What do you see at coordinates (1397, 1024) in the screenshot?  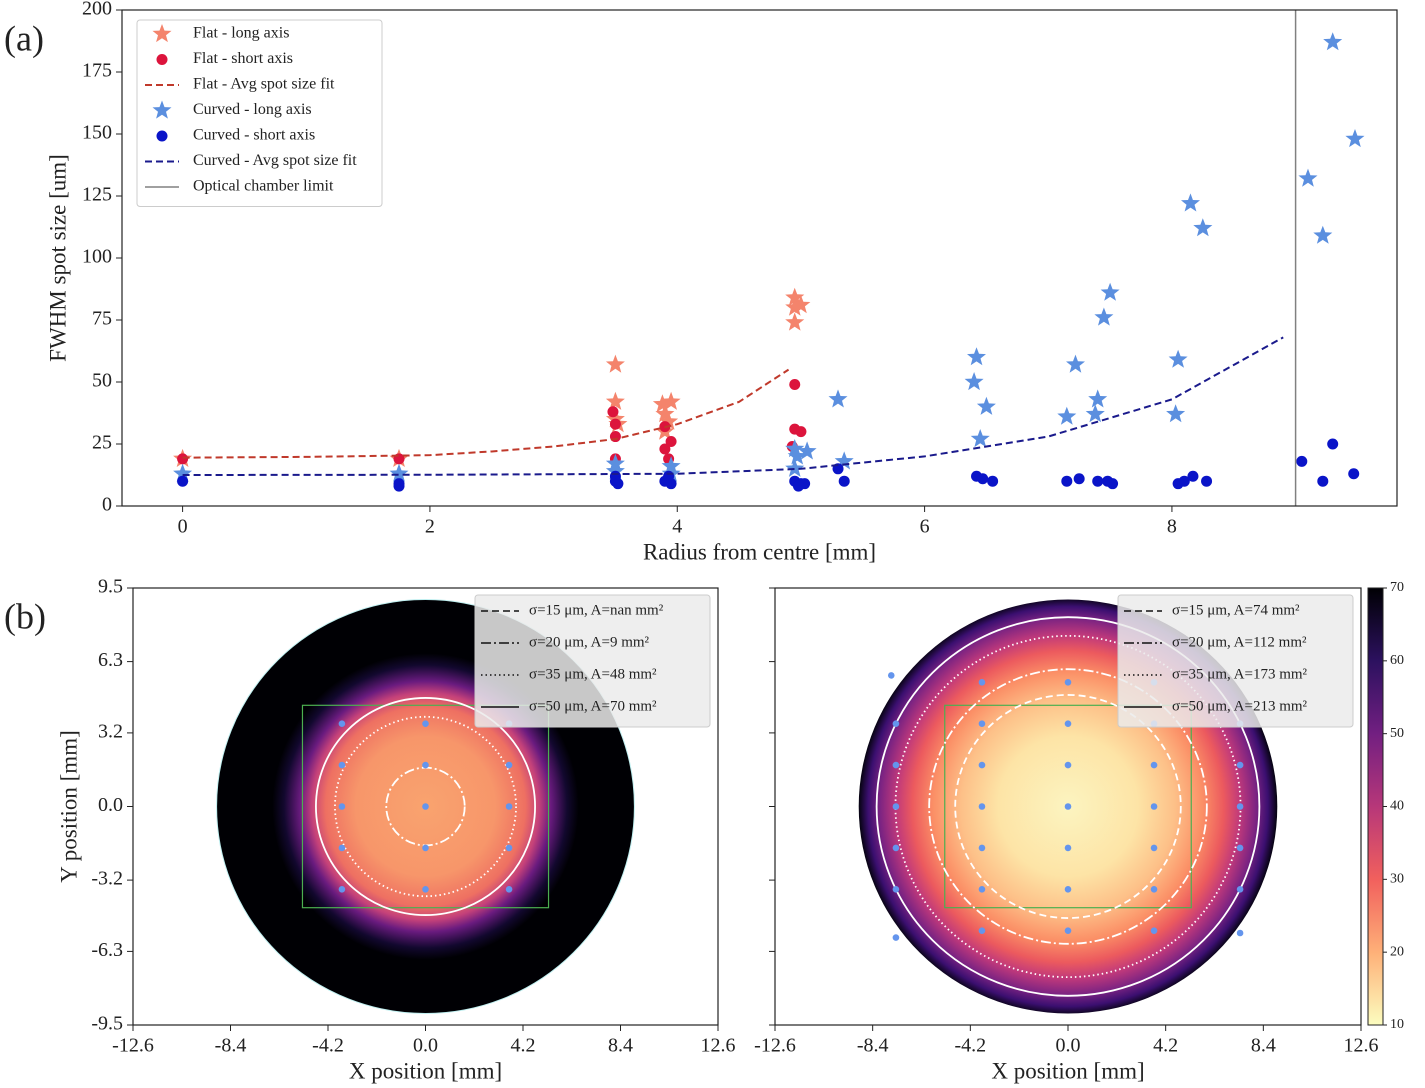 I see `colorbar-tick-label: 10` at bounding box center [1397, 1024].